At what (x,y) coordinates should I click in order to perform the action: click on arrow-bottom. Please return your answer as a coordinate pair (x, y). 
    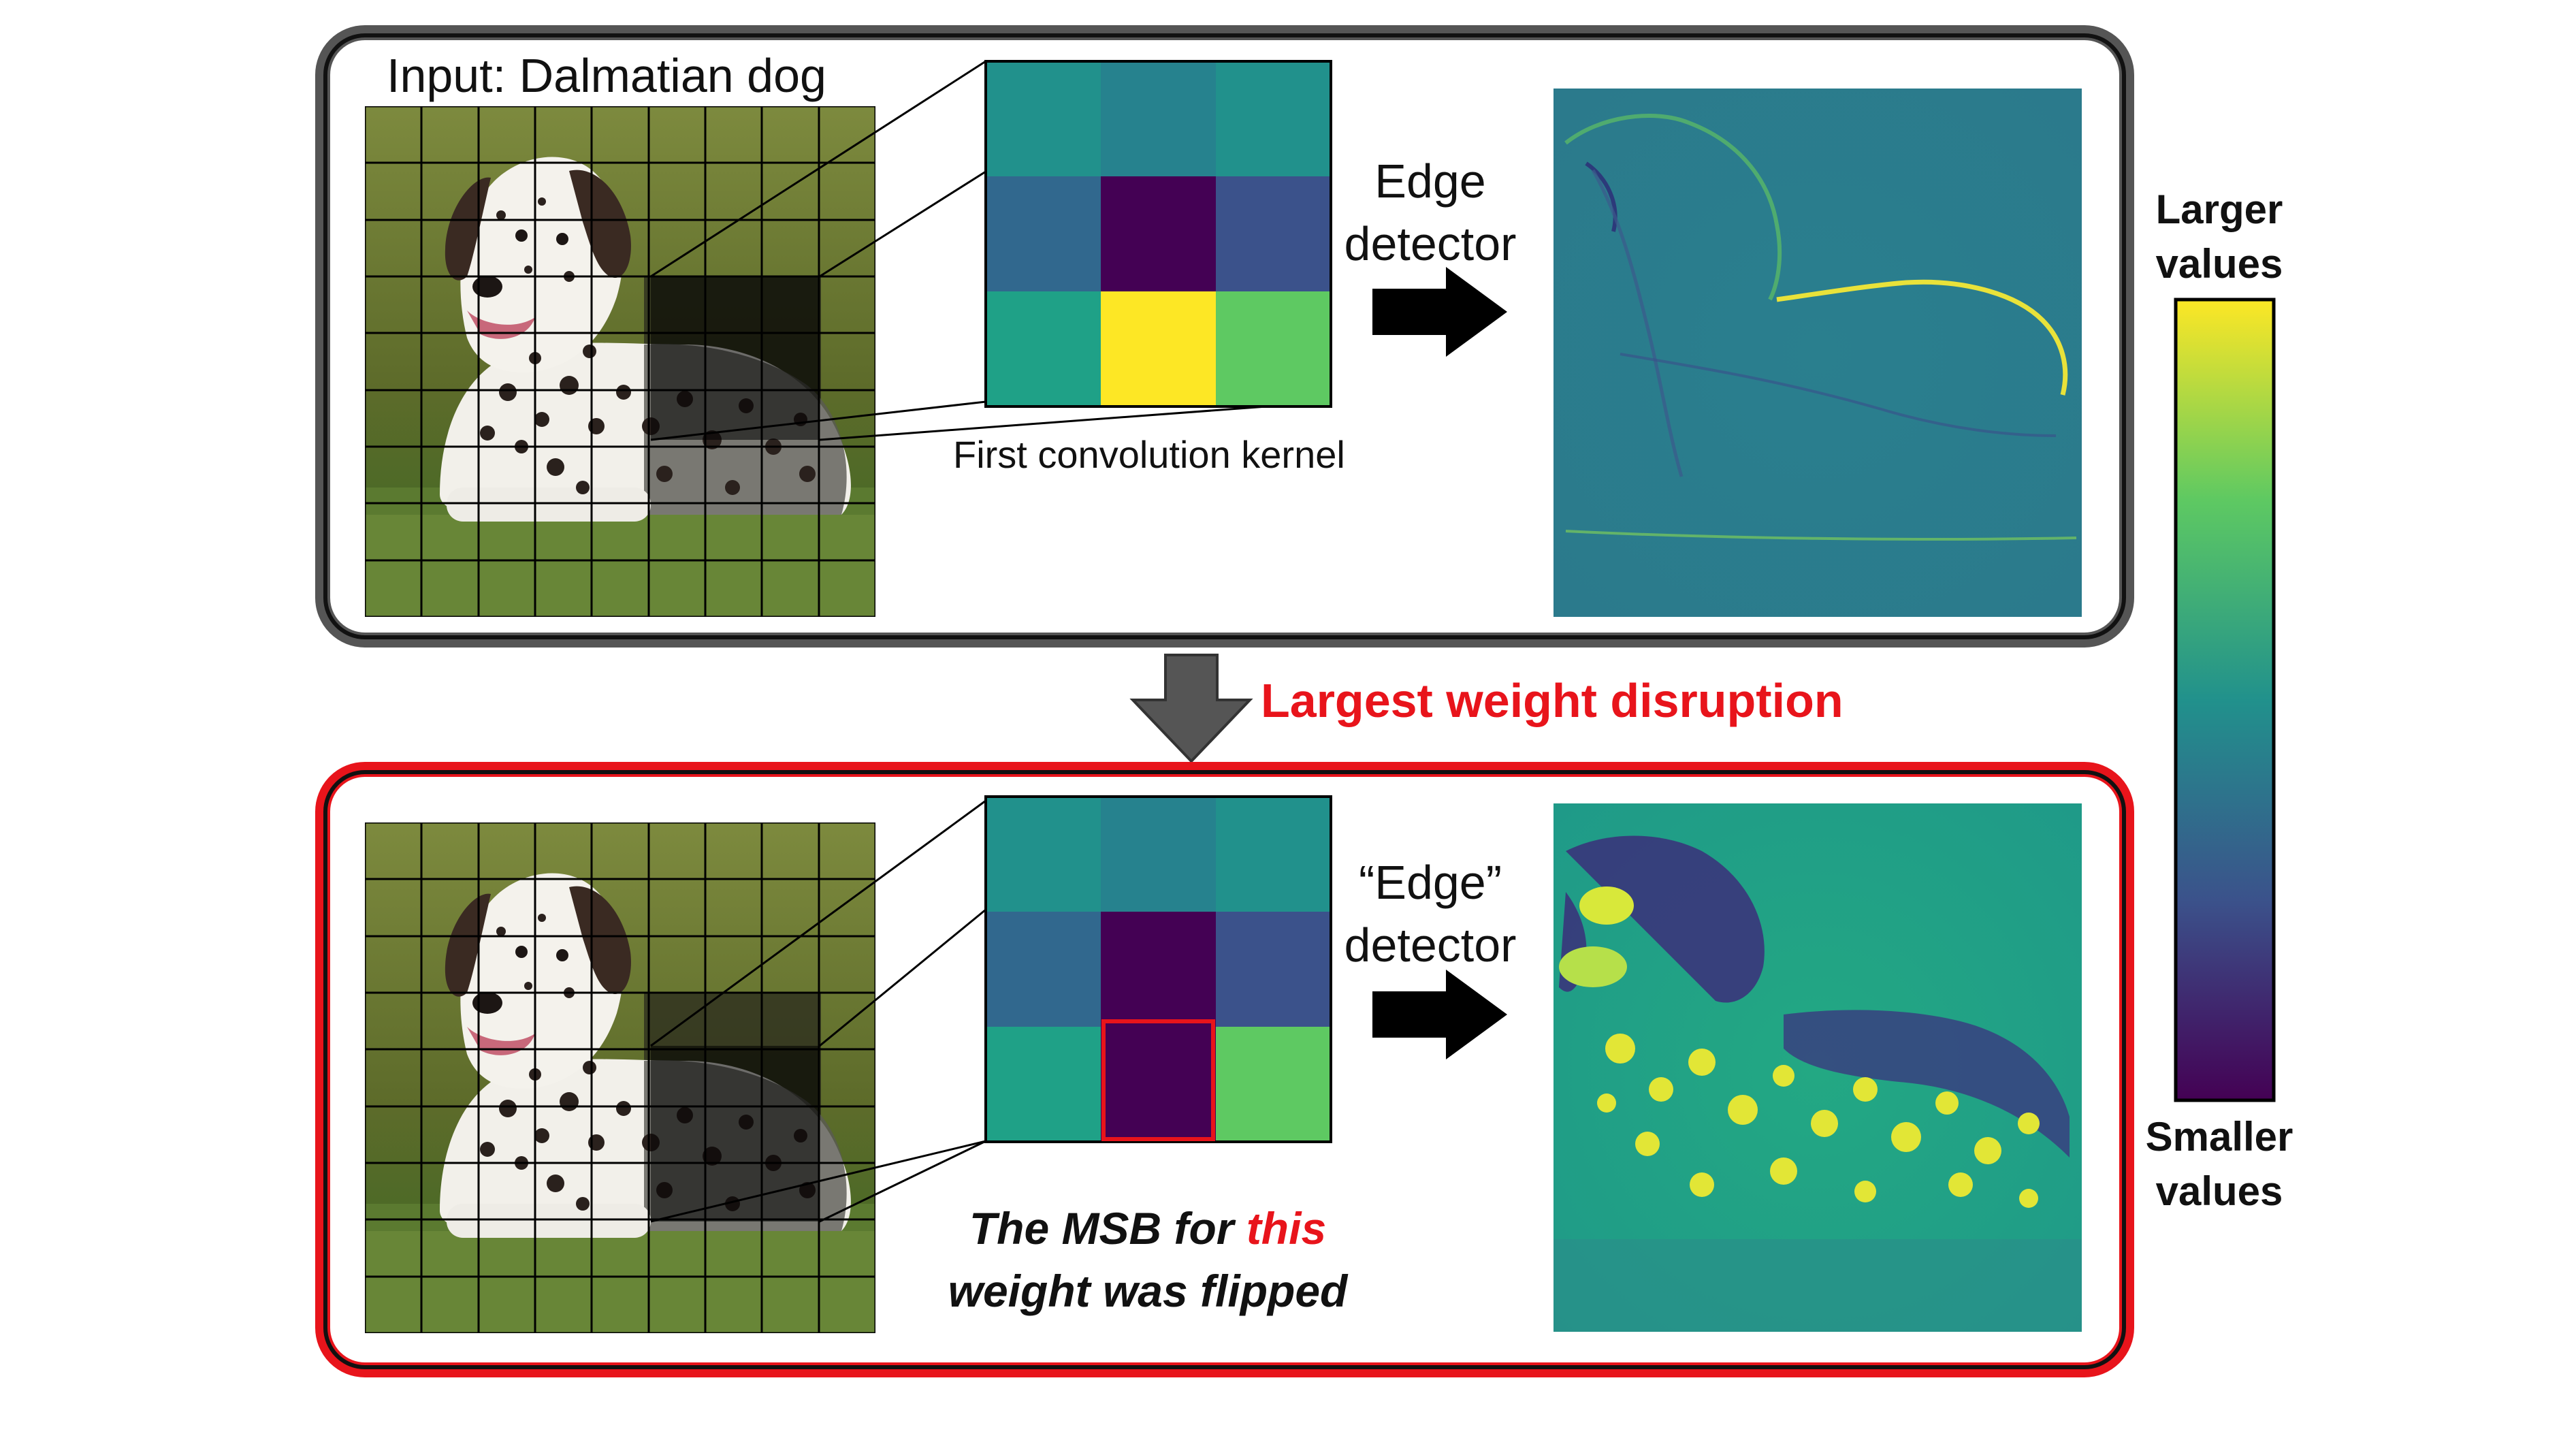
    Looking at the image, I should click on (1440, 1015).